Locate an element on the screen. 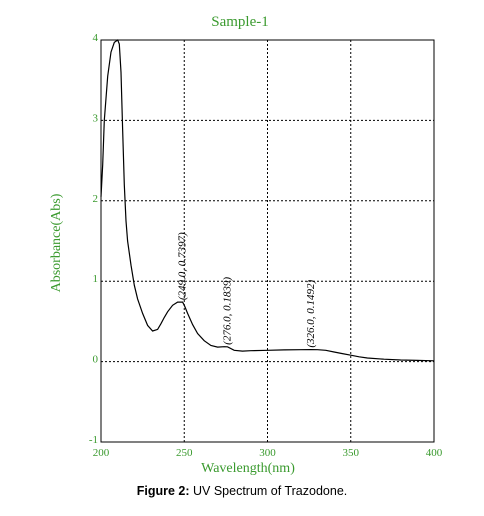  x-axis-label: Wavelength(nm) is located at coordinates (248, 468).